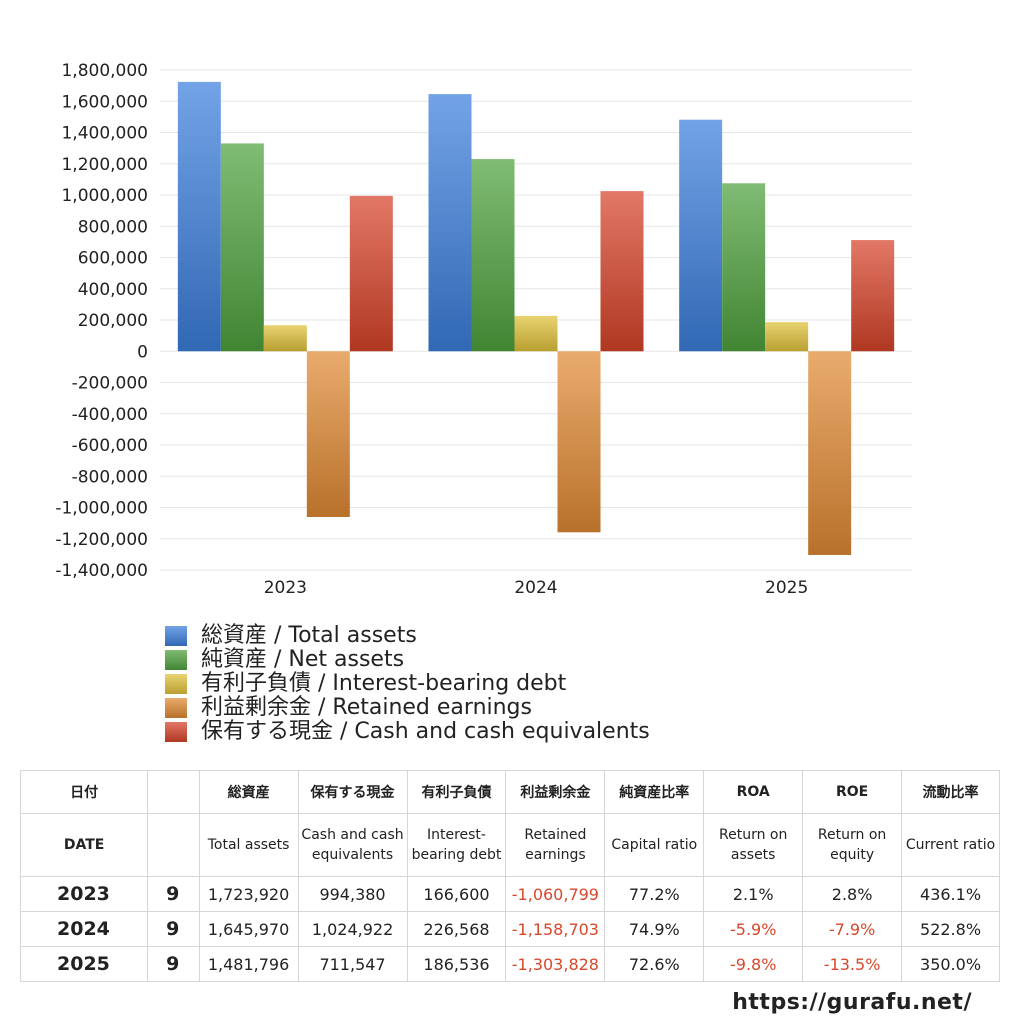  What do you see at coordinates (753, 929) in the screenshot?
I see `cell-roa: -5.9%` at bounding box center [753, 929].